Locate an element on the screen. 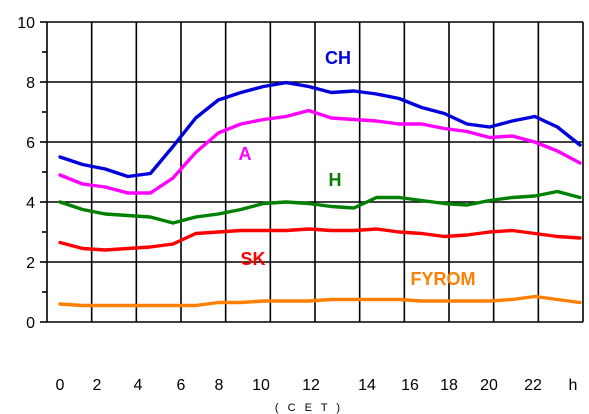 The width and height of the screenshot is (589, 414). y-tick-label: 10 is located at coordinates (26, 23).